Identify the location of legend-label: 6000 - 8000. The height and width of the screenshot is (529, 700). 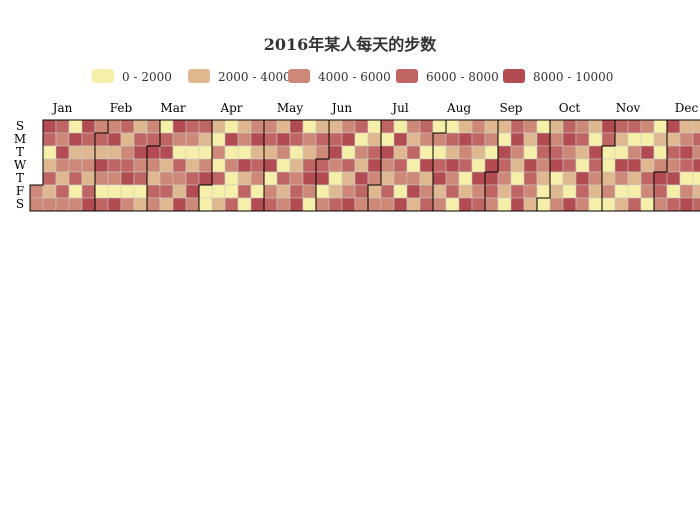
(462, 77).